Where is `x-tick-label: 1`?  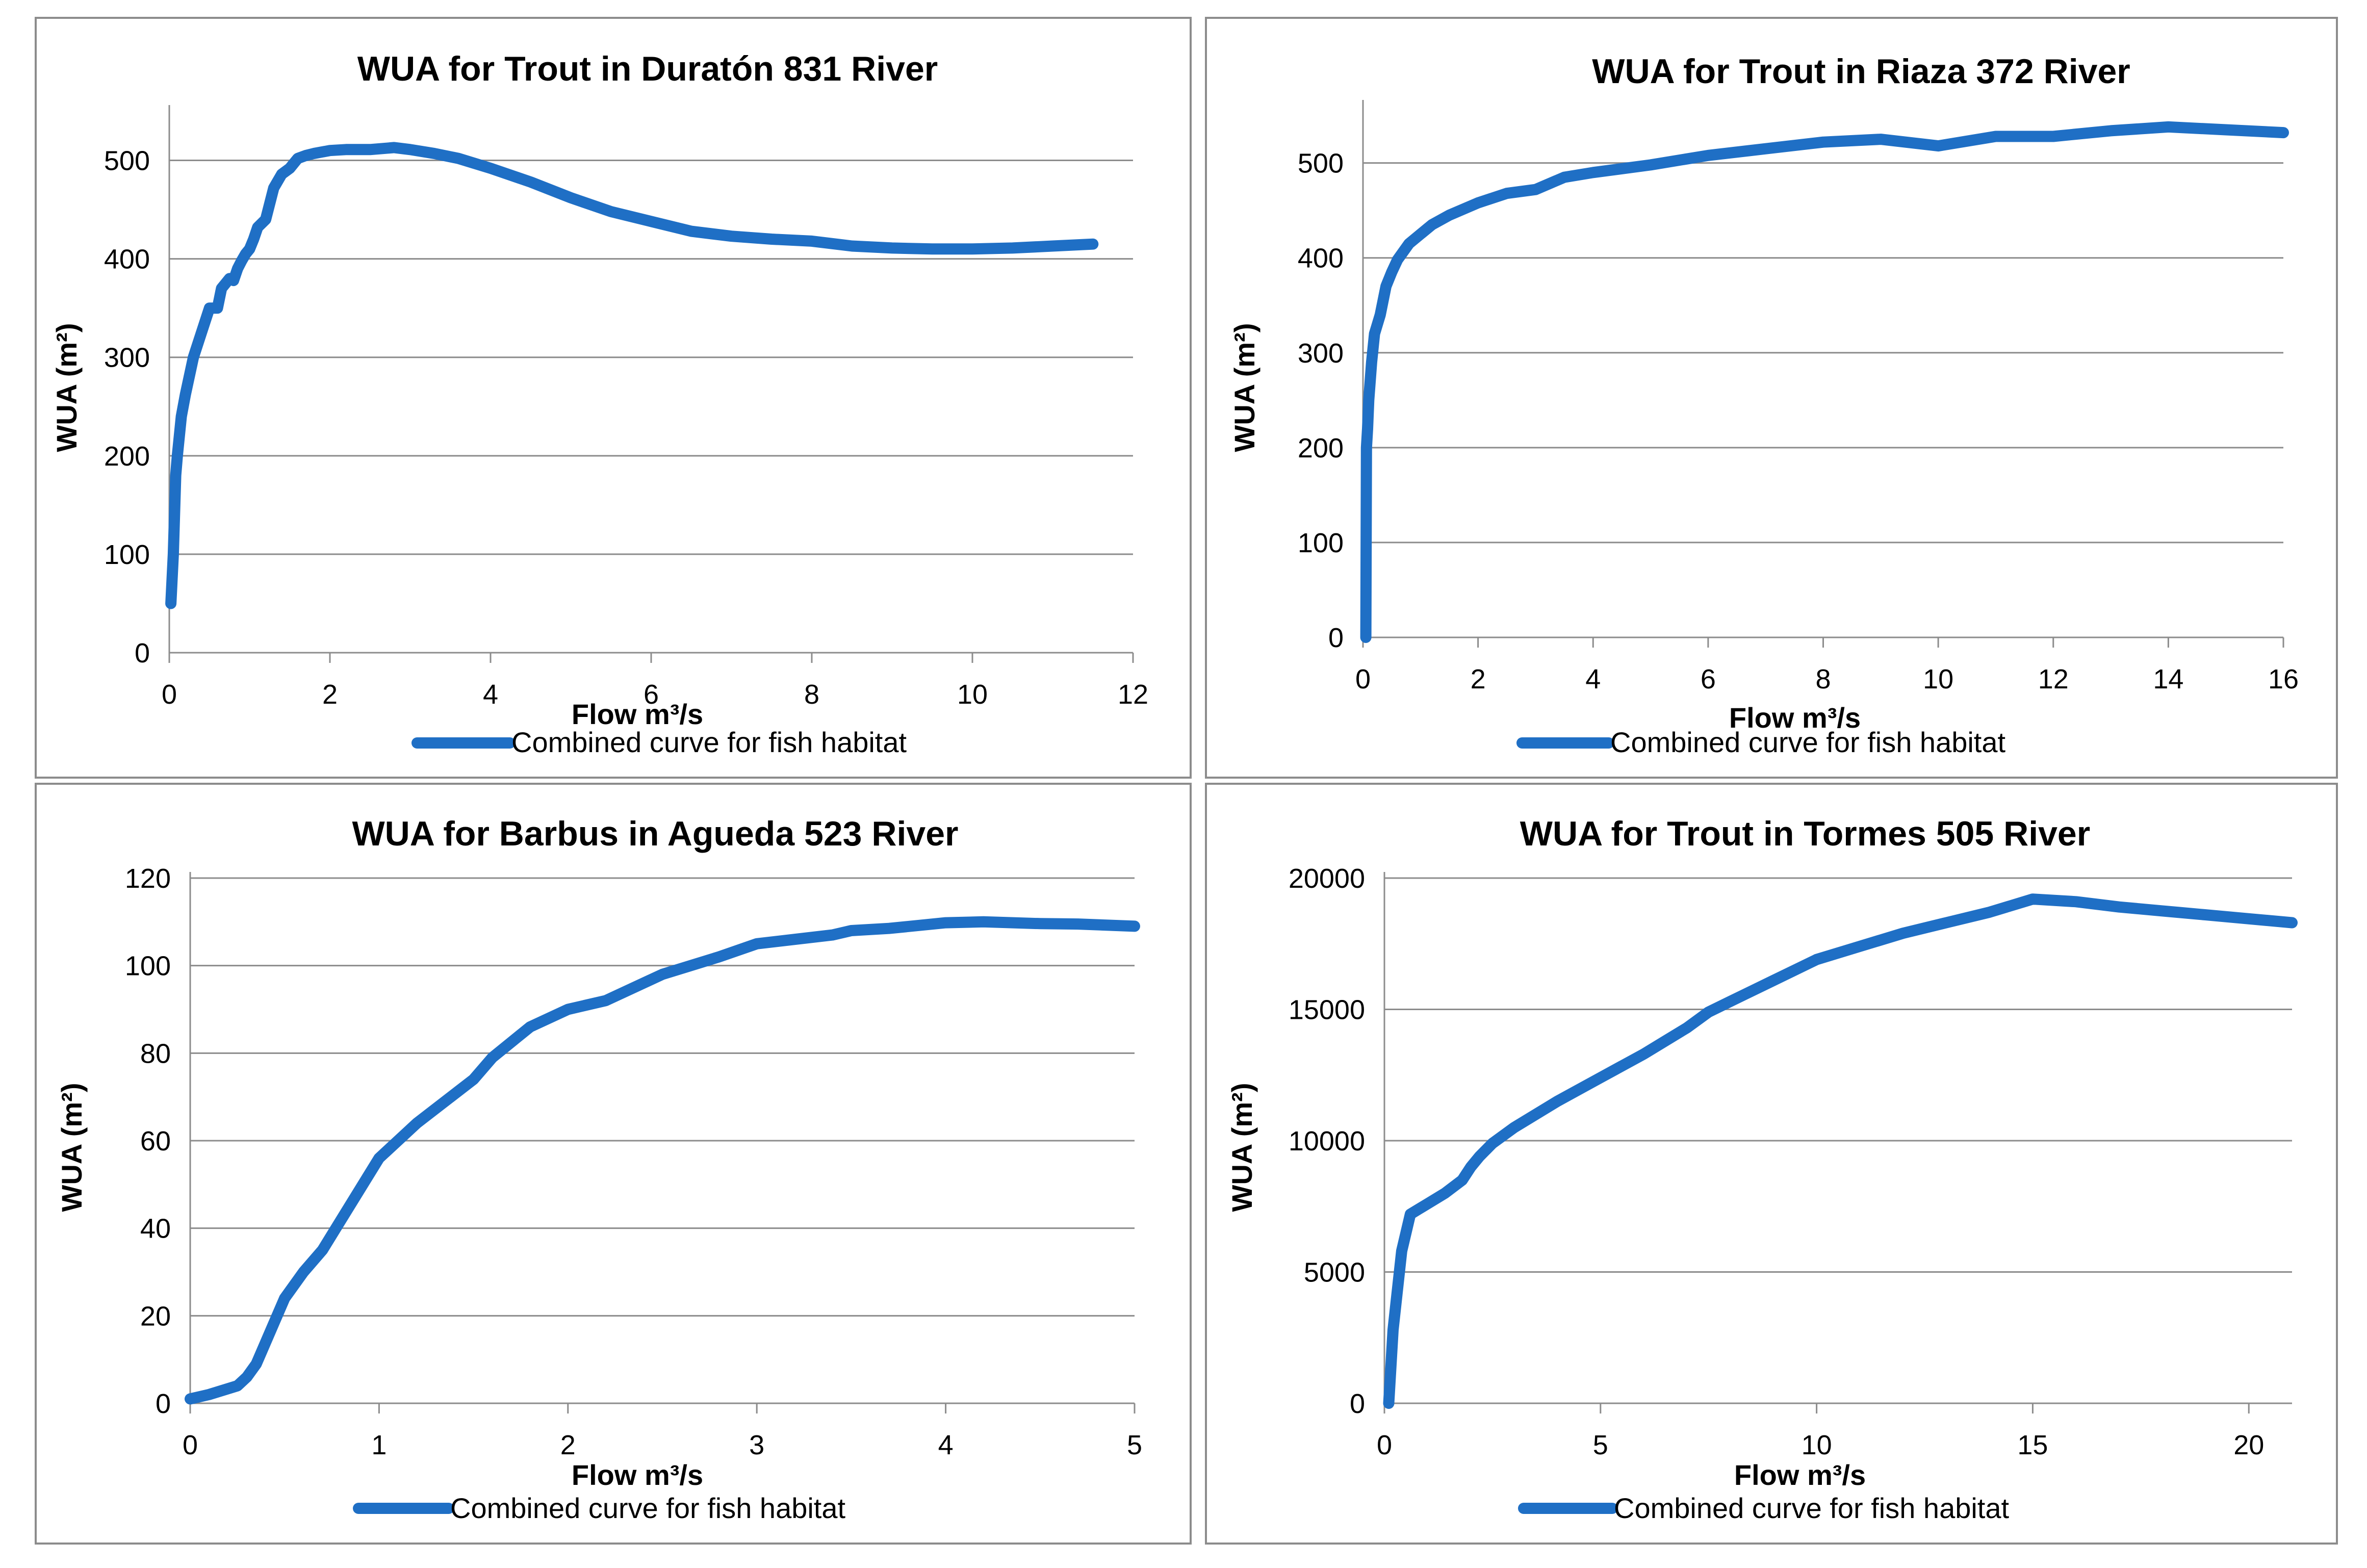
x-tick-label: 1 is located at coordinates (379, 1445).